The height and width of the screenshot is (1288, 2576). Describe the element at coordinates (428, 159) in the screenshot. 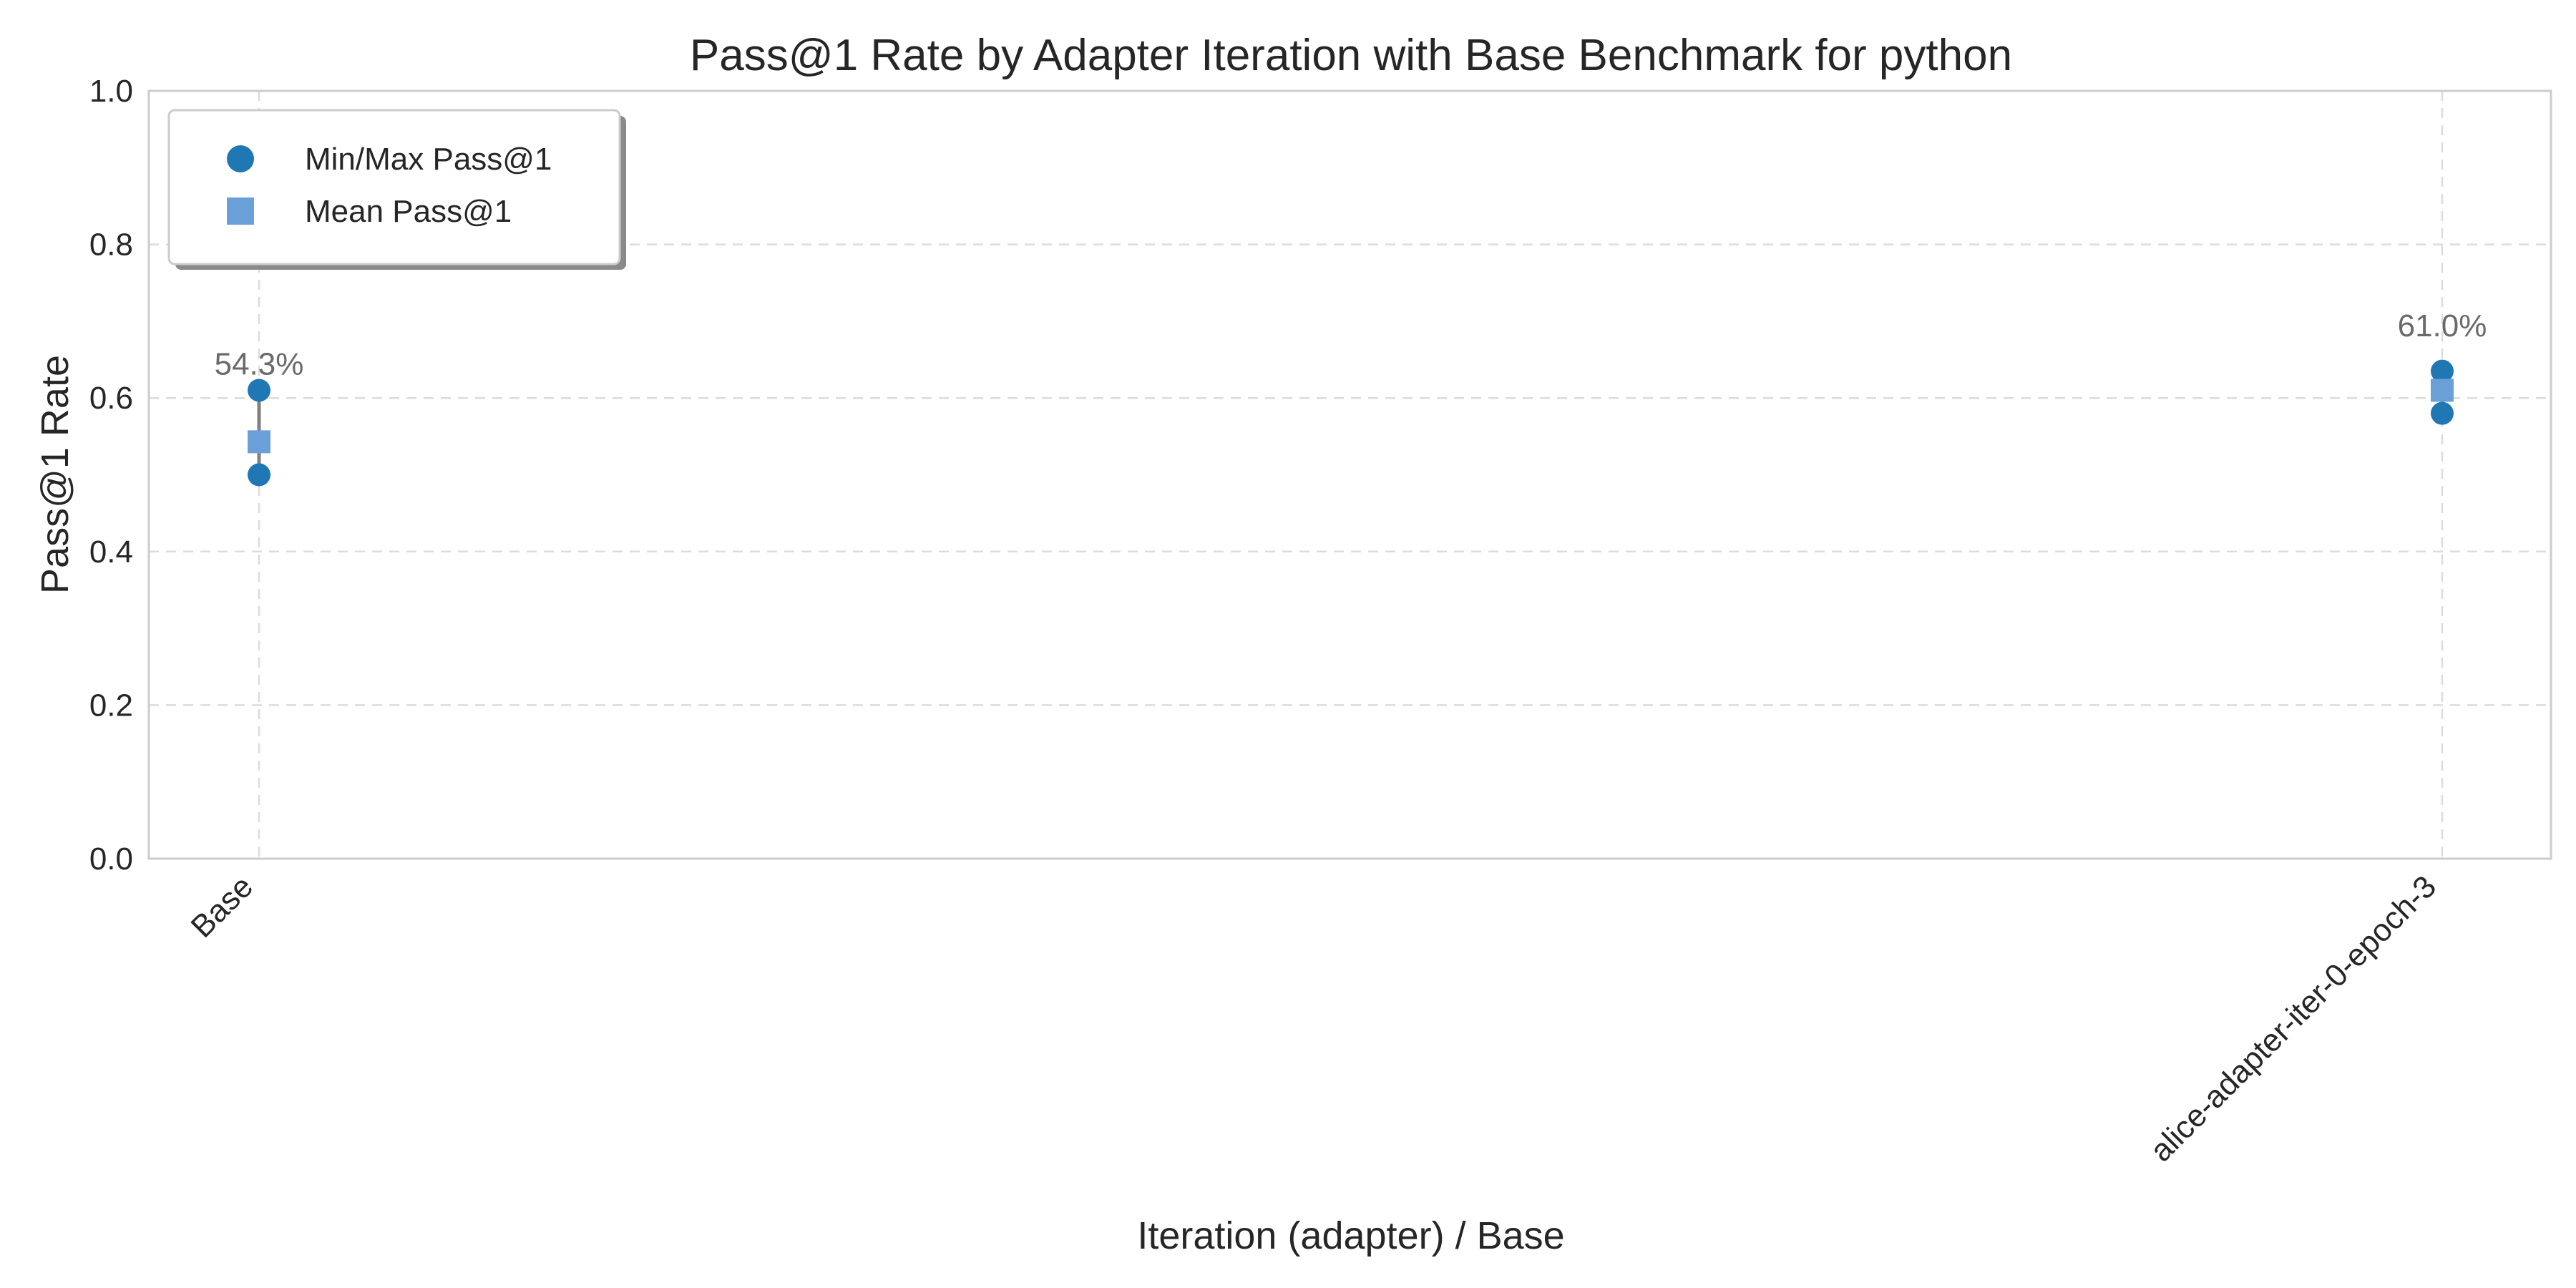

I see `legend-label-minmax: Min/Max Pass@1` at that location.